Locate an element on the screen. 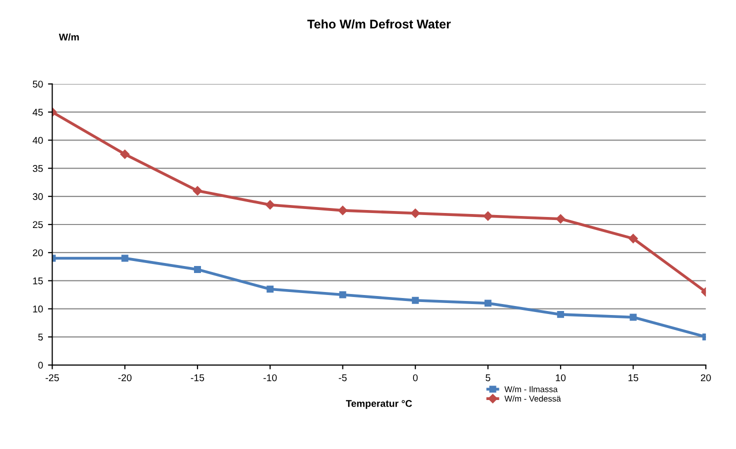  x-tick-label: -5 is located at coordinates (342, 378).